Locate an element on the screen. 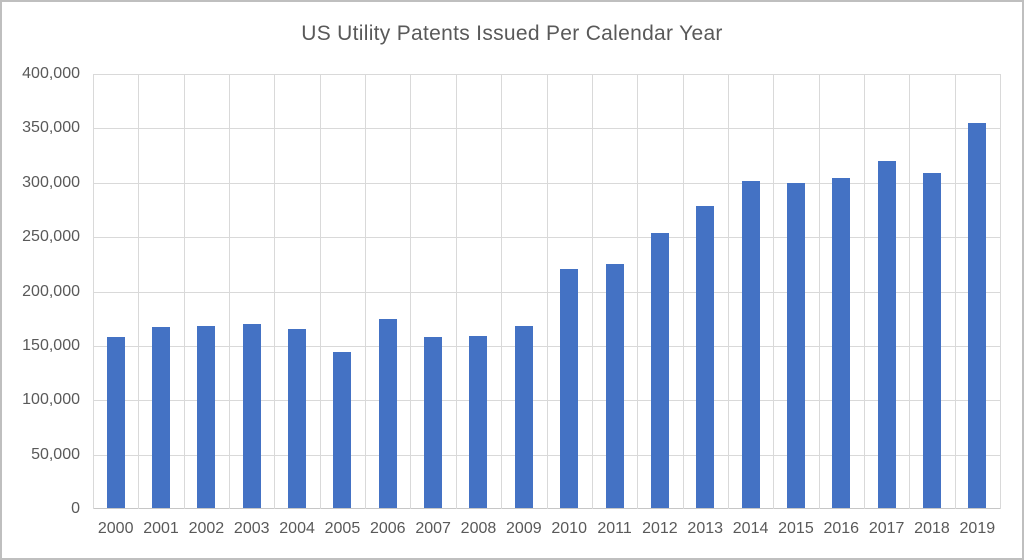  x-tick-label: 2003 is located at coordinates (251, 528).